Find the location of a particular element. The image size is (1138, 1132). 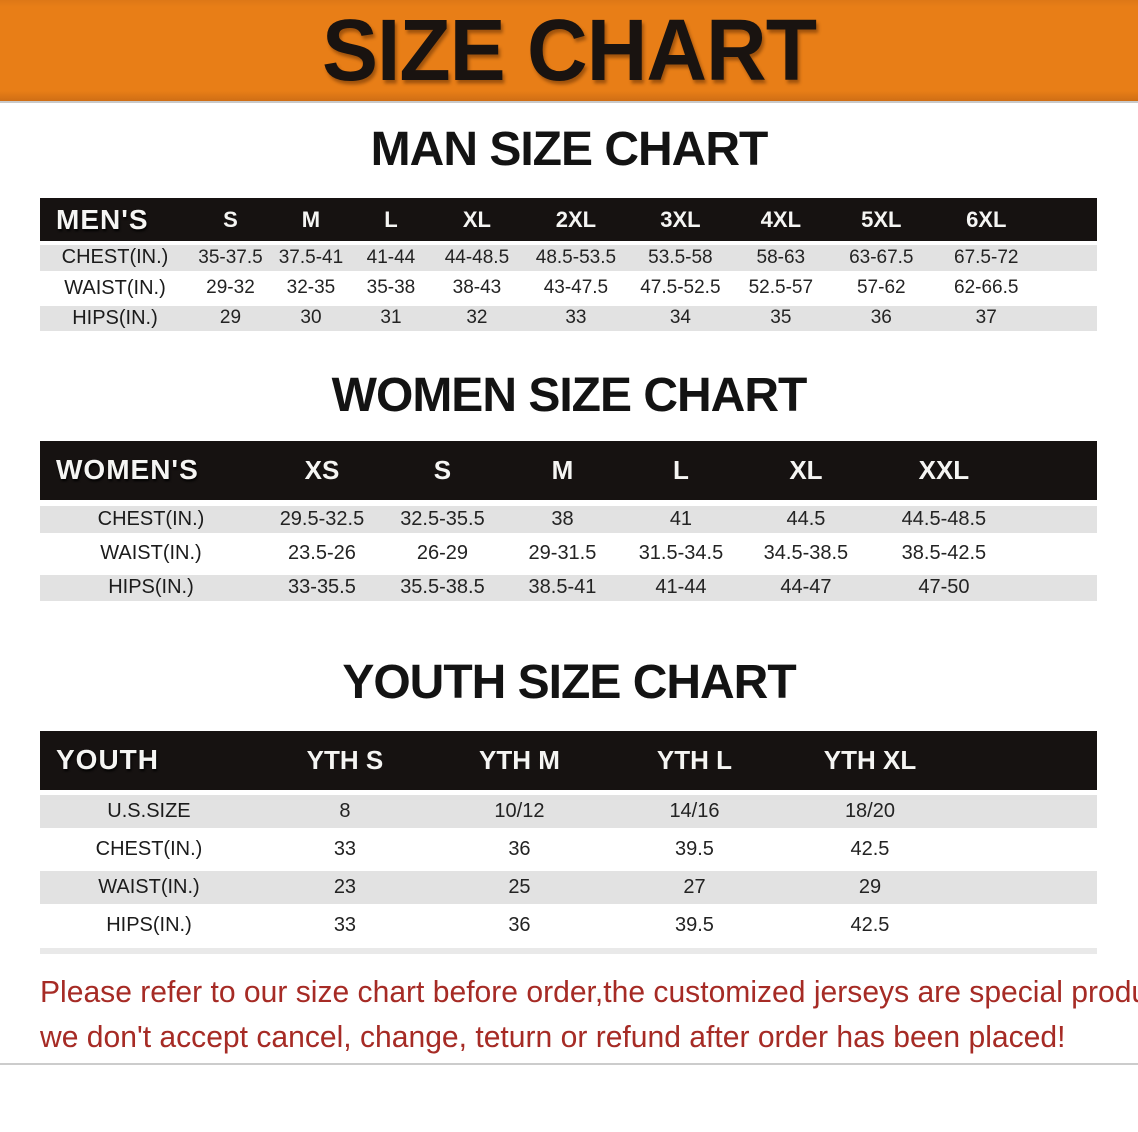

table-header-row: YOUTH YTH S YTH M YTH L YTH XL is located at coordinates (568, 762).